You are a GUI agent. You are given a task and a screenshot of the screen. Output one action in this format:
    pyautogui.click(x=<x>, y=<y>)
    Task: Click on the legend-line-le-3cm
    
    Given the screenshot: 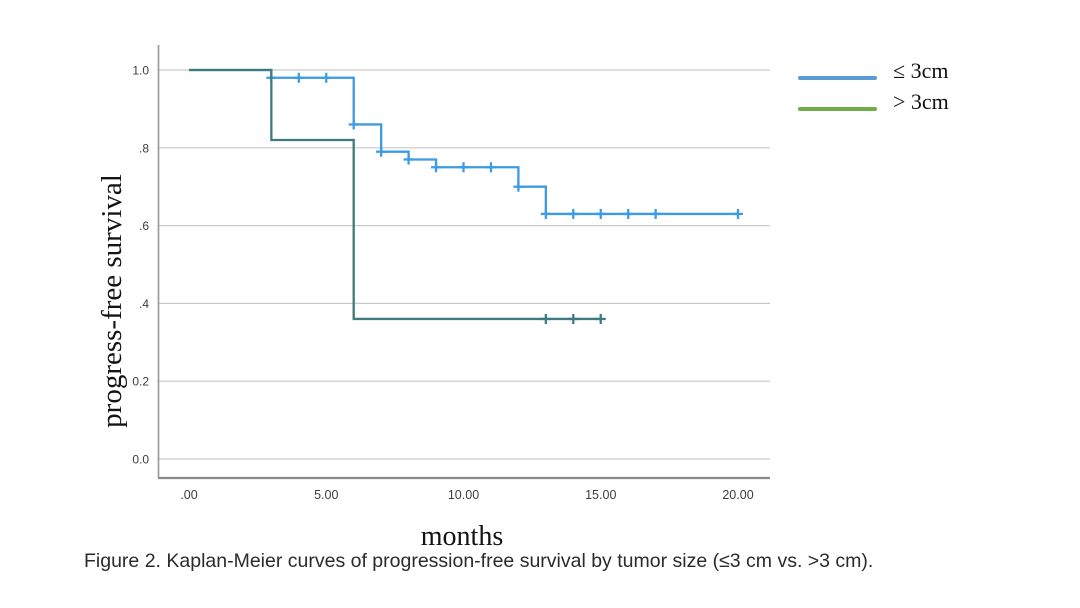 What is the action you would take?
    pyautogui.click(x=837, y=78)
    